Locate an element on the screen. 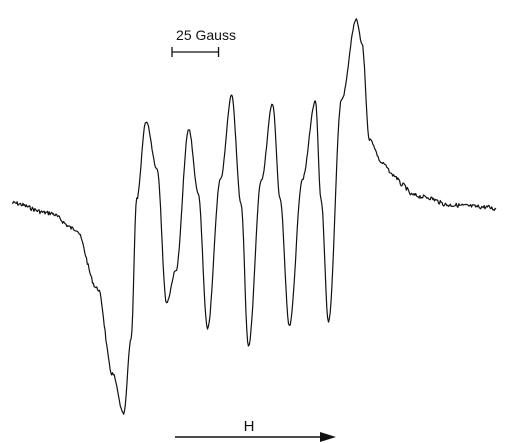  scale-bar: 25 Gauss is located at coordinates (203, 42).